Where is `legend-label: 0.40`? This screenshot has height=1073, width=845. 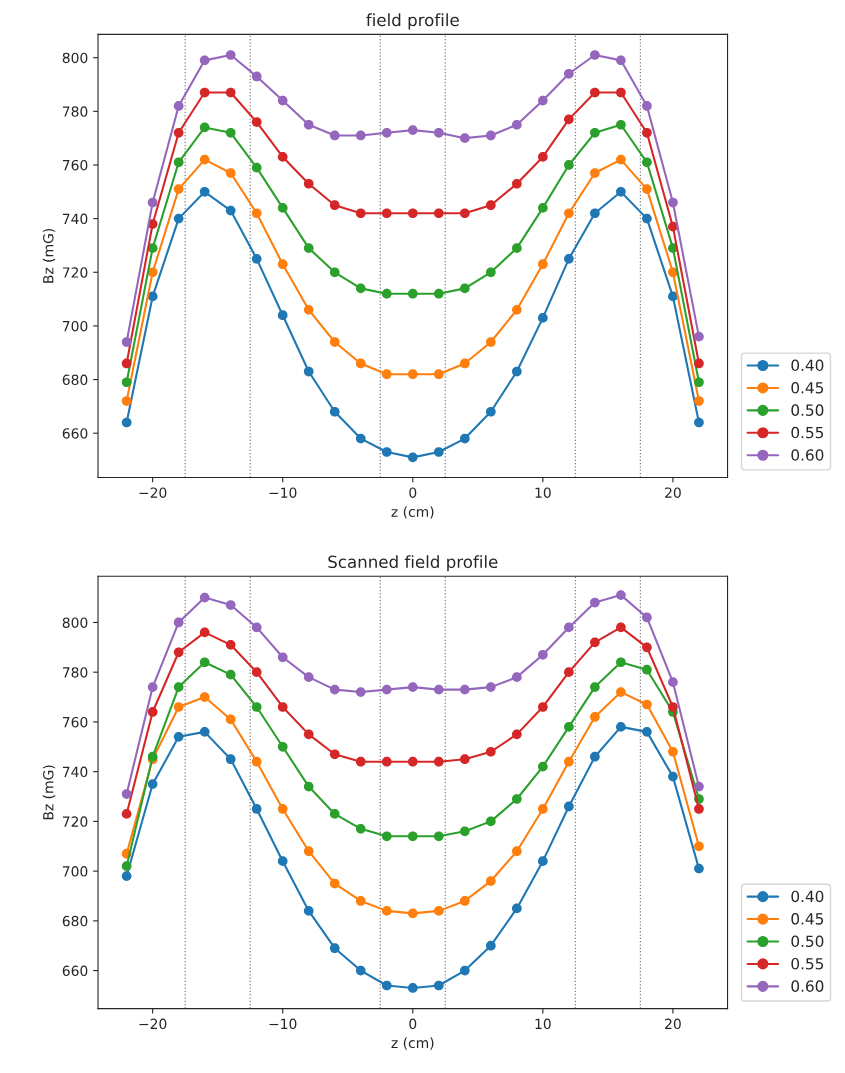 legend-label: 0.40 is located at coordinates (807, 365).